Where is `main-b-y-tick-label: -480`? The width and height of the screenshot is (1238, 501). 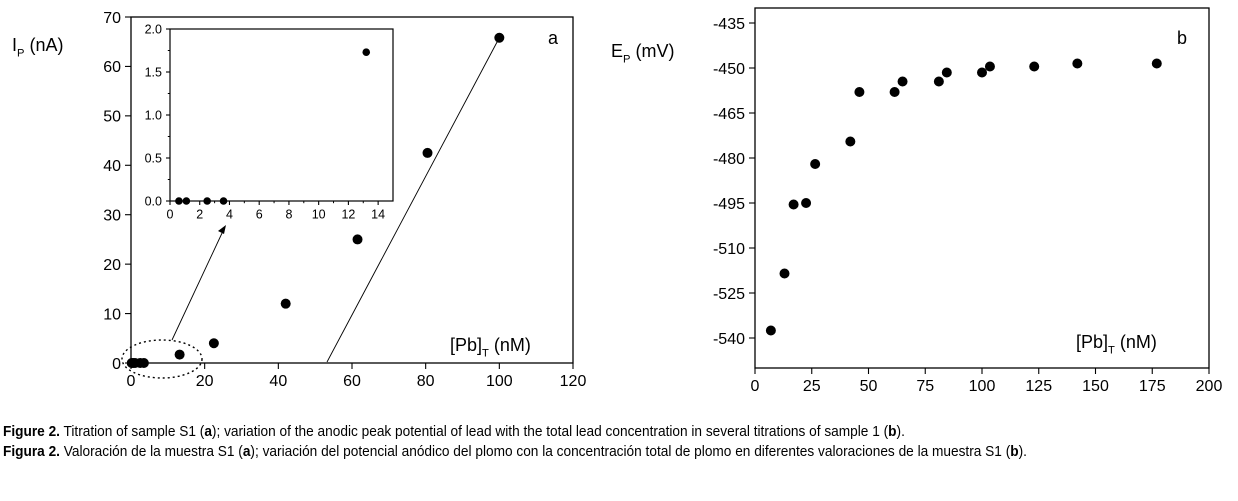
main-b-y-tick-label: -480 is located at coordinates (729, 159).